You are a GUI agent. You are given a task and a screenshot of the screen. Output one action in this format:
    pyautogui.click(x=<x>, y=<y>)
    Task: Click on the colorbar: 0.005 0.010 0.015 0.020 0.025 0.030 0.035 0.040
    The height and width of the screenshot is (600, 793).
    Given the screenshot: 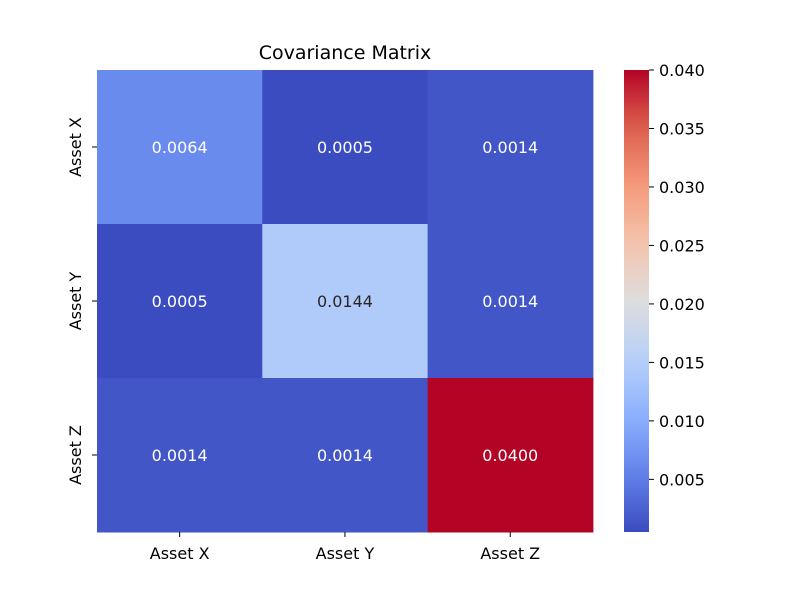 What is the action you would take?
    pyautogui.click(x=664, y=296)
    